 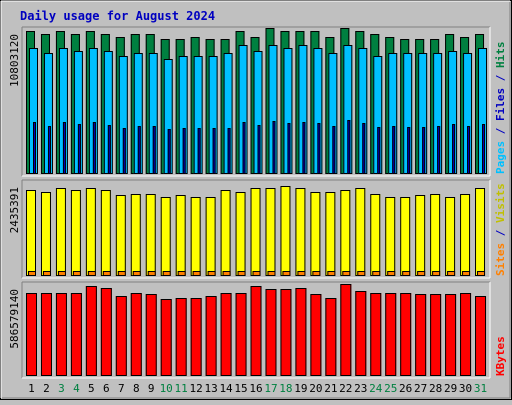 What do you see at coordinates (63, 111) in the screenshot?
I see `bar-files-3-fill` at bounding box center [63, 111].